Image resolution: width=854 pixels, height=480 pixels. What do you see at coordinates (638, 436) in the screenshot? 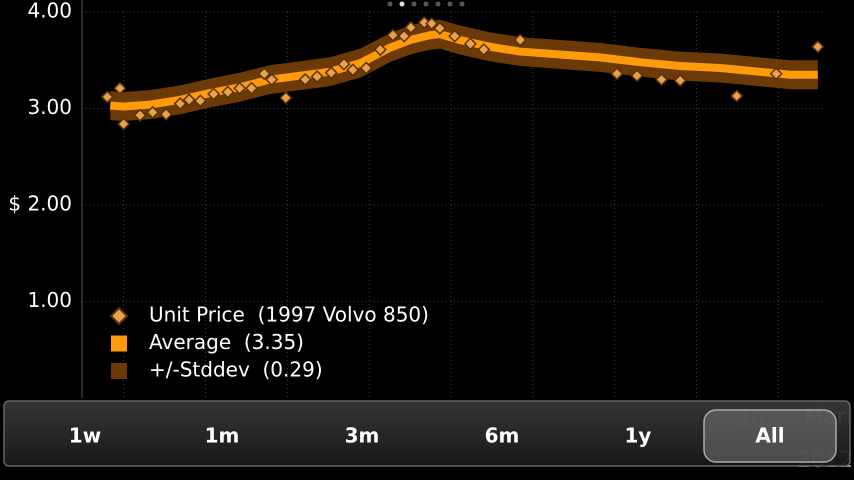
I see `range-button: 1y` at bounding box center [638, 436].